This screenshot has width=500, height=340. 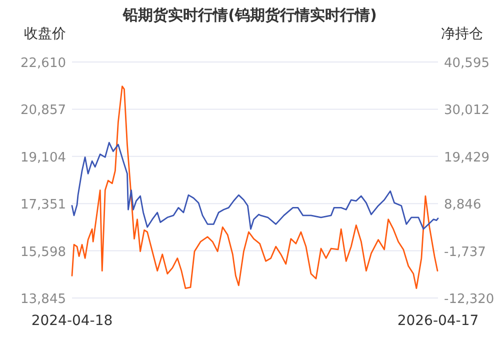 What do you see at coordinates (469, 299) in the screenshot?
I see `y2-tick-label: -12,320` at bounding box center [469, 299].